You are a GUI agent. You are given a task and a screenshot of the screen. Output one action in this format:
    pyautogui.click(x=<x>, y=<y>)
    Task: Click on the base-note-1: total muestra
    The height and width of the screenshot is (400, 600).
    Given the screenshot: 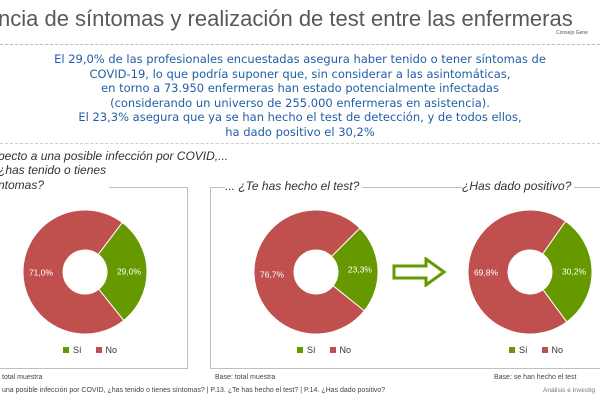 What is the action you would take?
    pyautogui.click(x=22, y=377)
    